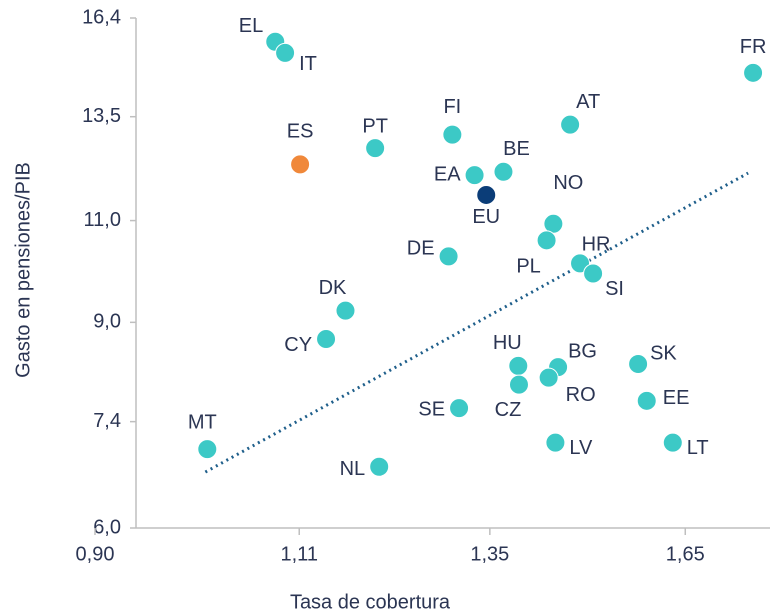 Image resolution: width=773 pixels, height=616 pixels. What do you see at coordinates (23, 270) in the screenshot?
I see `y-axis-title: Gasto en pensiones/PIB` at bounding box center [23, 270].